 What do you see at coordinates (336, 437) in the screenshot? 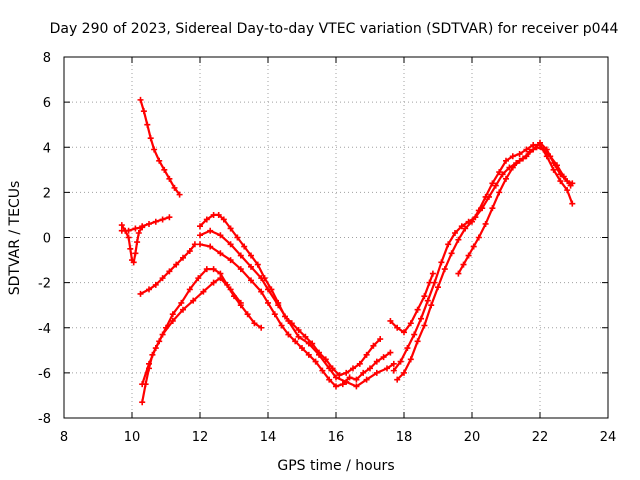
I see `x-tick-label: 16` at bounding box center [336, 437].